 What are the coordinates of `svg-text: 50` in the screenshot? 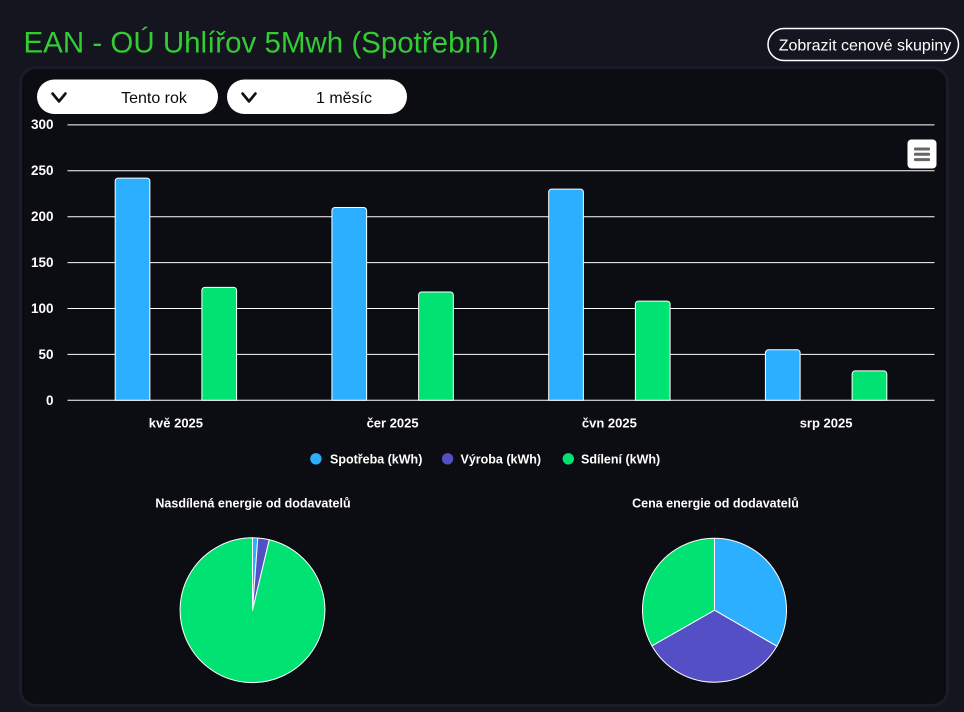 It's located at (45, 354).